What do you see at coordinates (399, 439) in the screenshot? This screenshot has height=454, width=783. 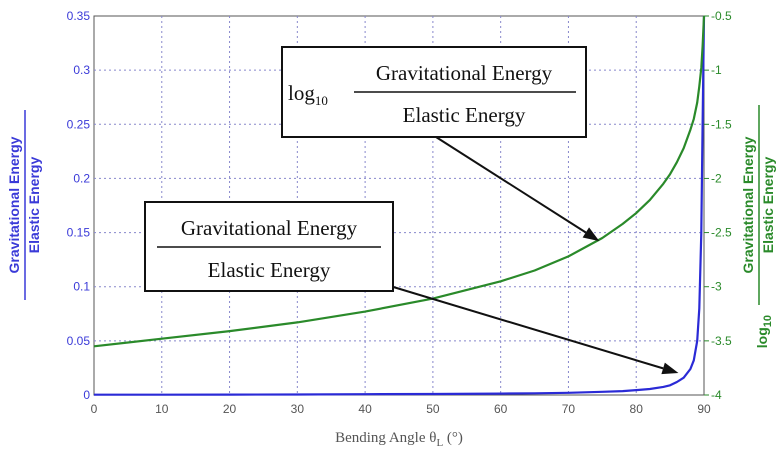 I see `x-axis-label: Bending Angle θL (°)` at bounding box center [399, 439].